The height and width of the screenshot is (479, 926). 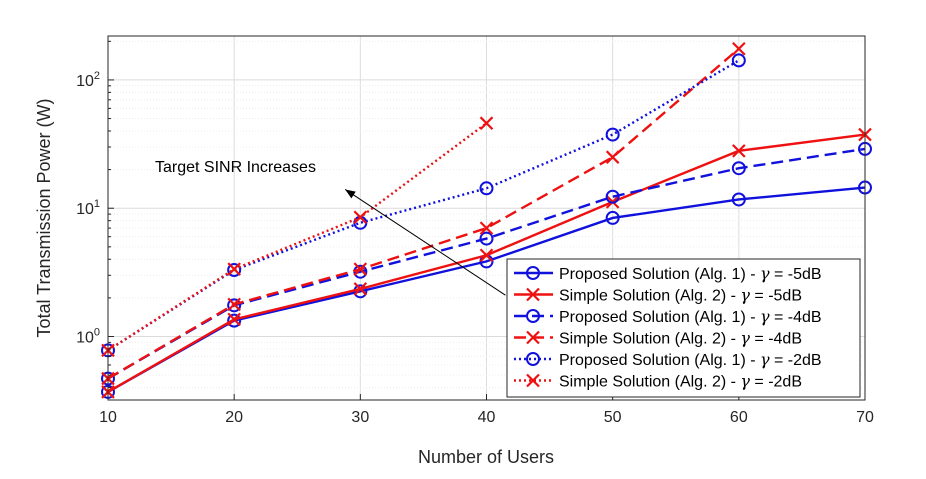 I want to click on x-tick-label: 40, so click(x=487, y=417).